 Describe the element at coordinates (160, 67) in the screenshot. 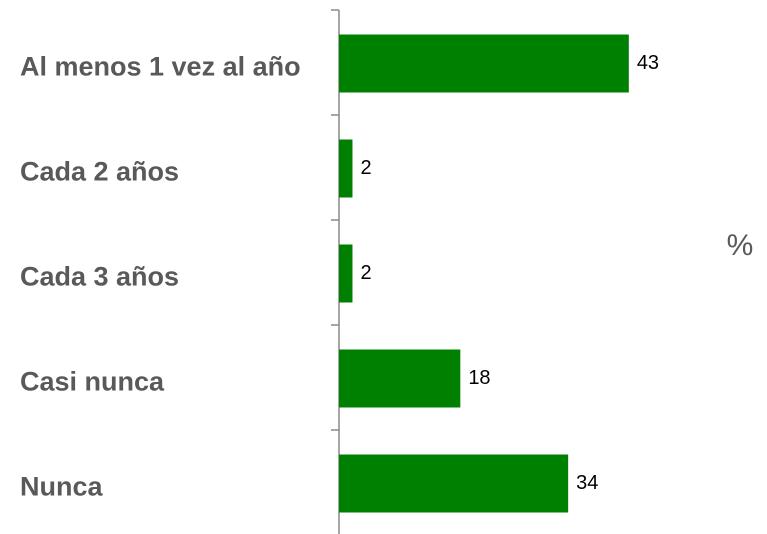

I see `category-label: Al menos 1 vez al año` at that location.